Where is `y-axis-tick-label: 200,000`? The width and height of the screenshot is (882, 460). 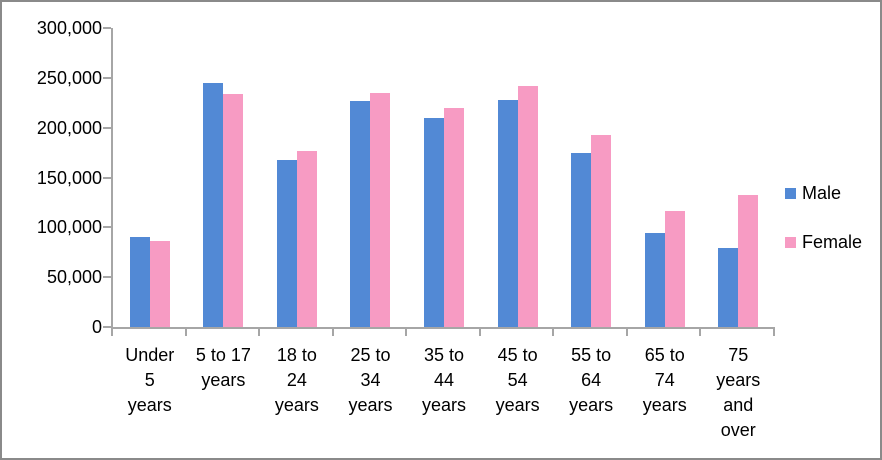
y-axis-tick-label: 200,000 is located at coordinates (69, 127).